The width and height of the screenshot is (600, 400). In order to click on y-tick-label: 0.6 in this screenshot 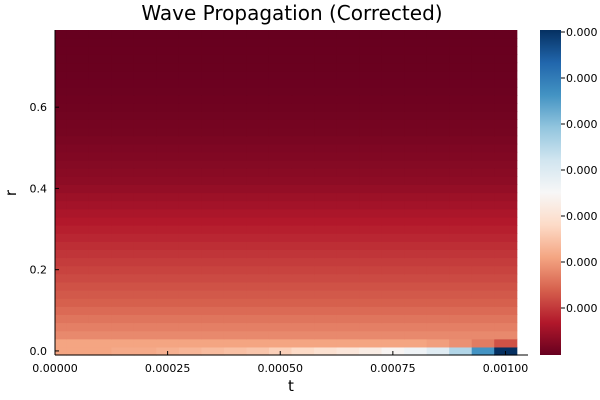, I will do `click(39, 107)`.